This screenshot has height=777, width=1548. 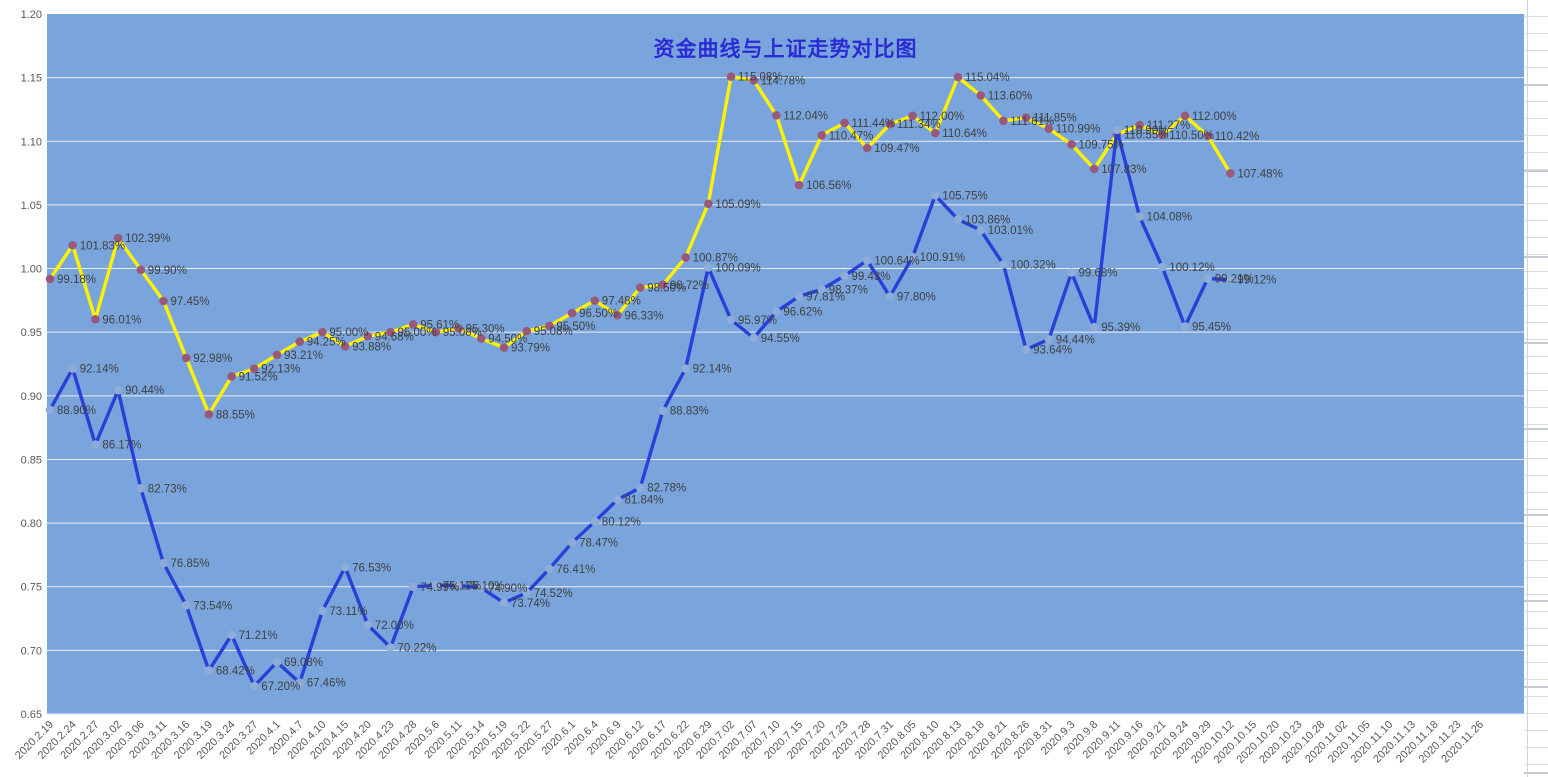 What do you see at coordinates (964, 134) in the screenshot?
I see `fund-curve-data-label: 110.64%` at bounding box center [964, 134].